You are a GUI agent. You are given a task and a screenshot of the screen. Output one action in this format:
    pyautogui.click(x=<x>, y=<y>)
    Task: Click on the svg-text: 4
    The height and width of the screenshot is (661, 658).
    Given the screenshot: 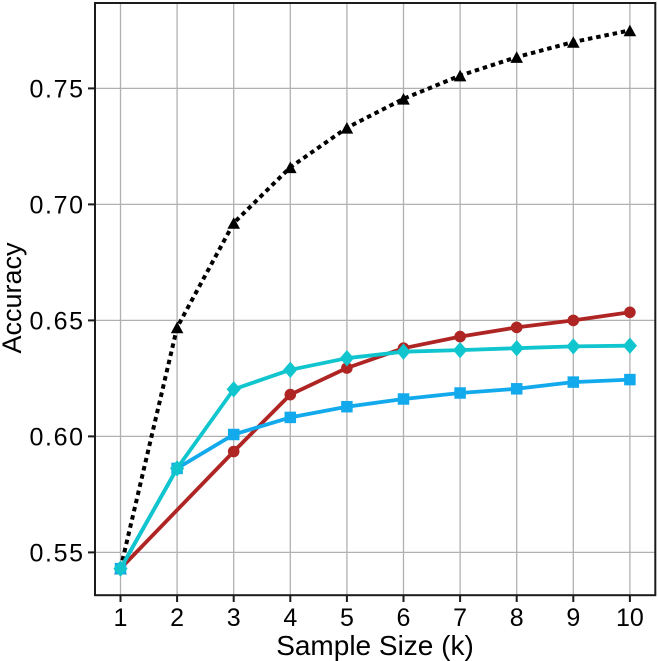 What is the action you would take?
    pyautogui.click(x=290, y=618)
    